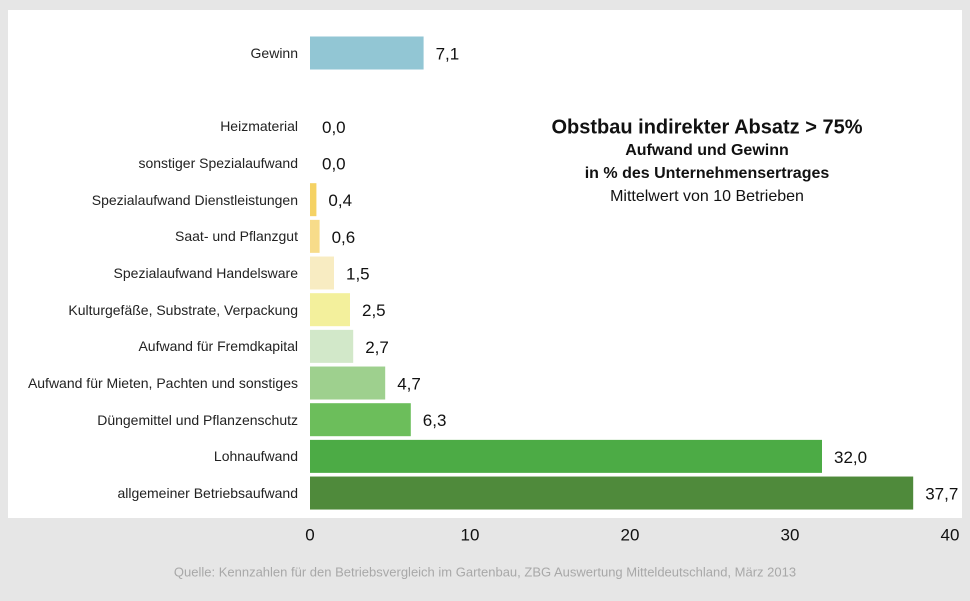  I want to click on value-label: 4,7, so click(409, 384).